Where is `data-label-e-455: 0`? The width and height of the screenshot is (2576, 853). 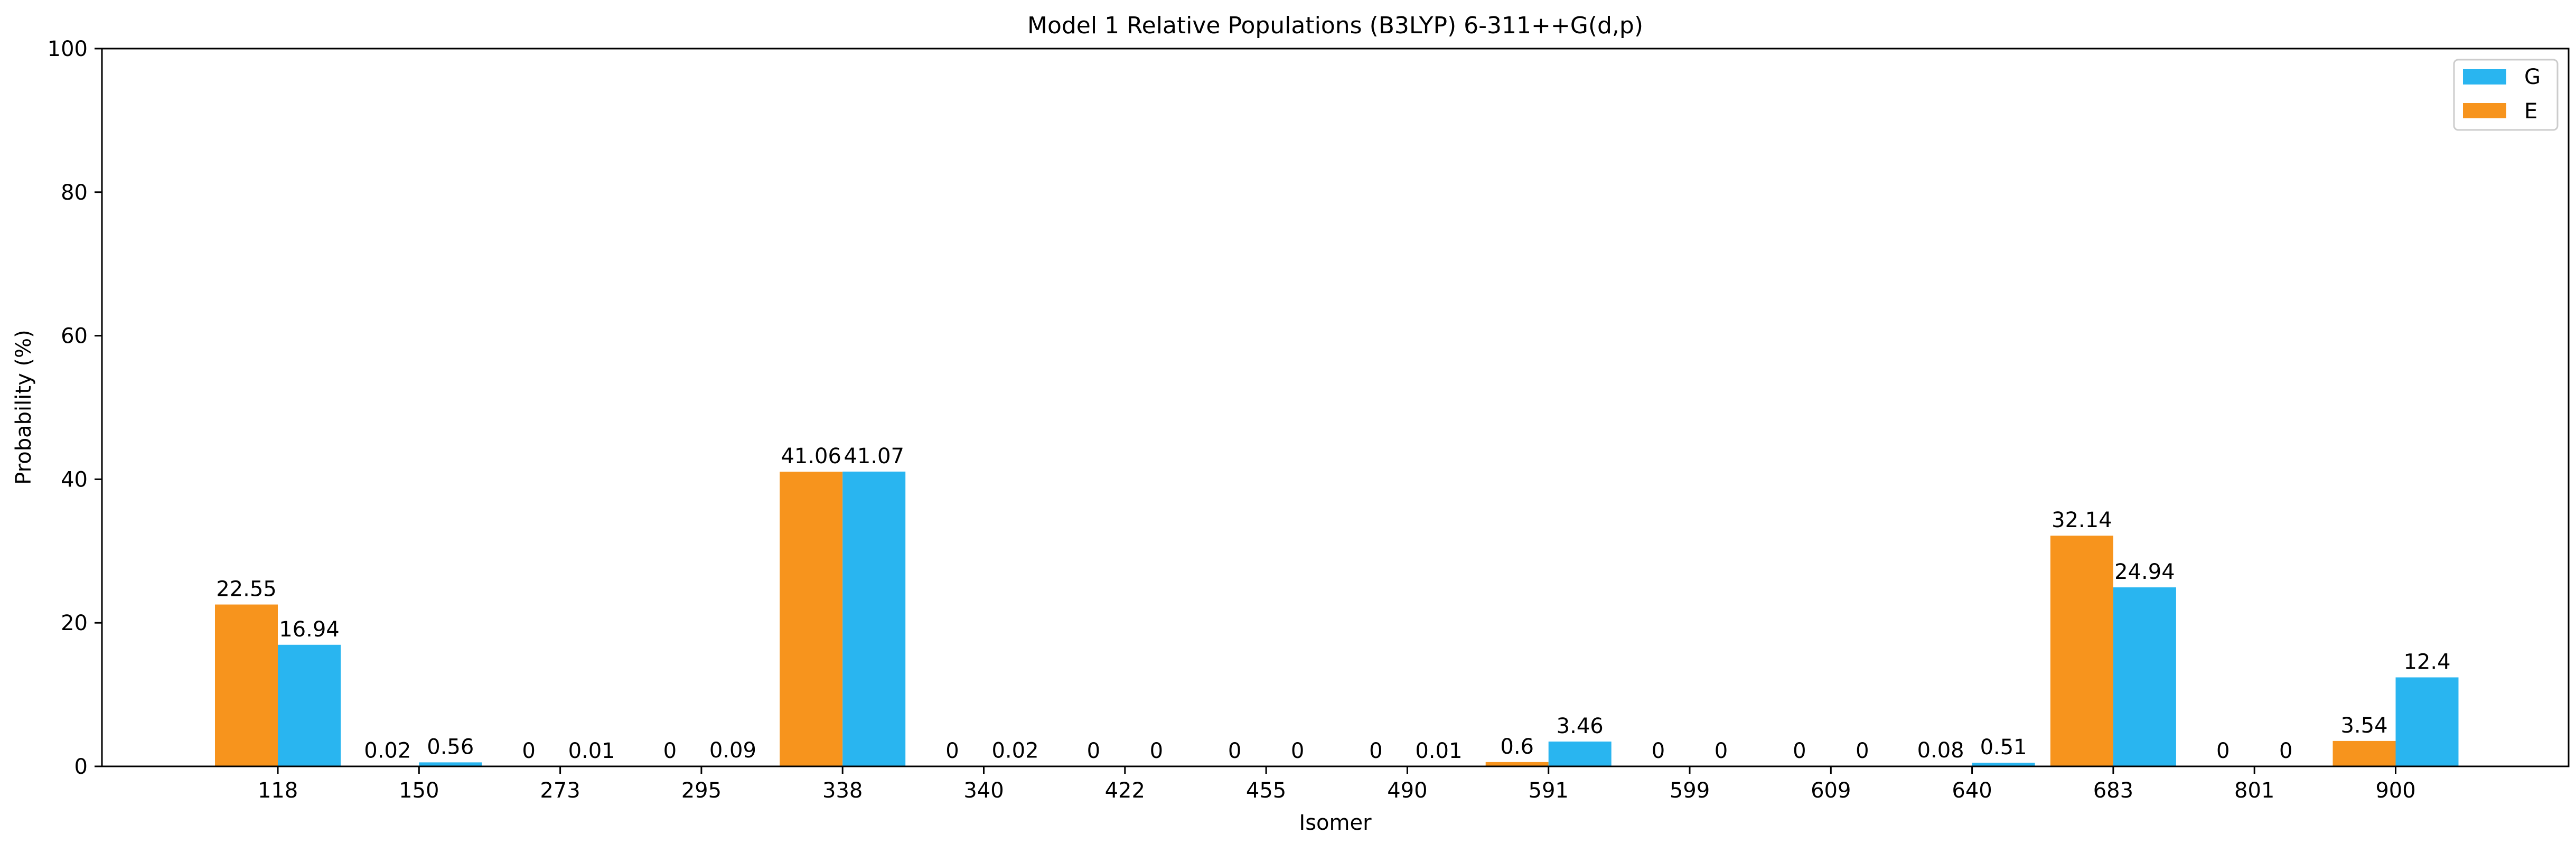
data-label-e-455: 0 is located at coordinates (1234, 751).